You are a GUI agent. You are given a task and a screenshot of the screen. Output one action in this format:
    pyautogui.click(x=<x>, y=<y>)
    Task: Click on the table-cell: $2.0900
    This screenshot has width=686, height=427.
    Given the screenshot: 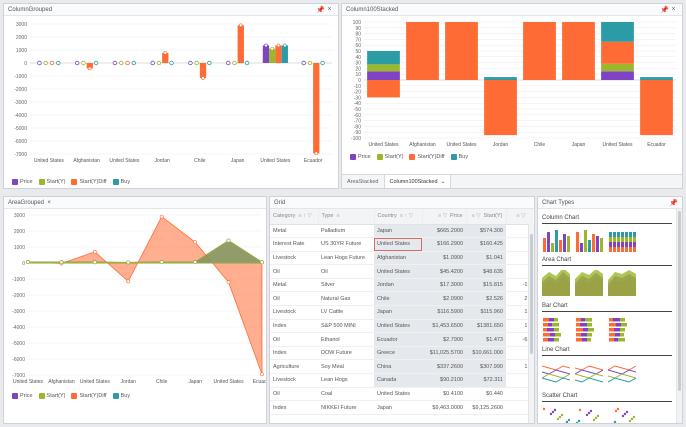 What is the action you would take?
    pyautogui.click(x=444, y=299)
    